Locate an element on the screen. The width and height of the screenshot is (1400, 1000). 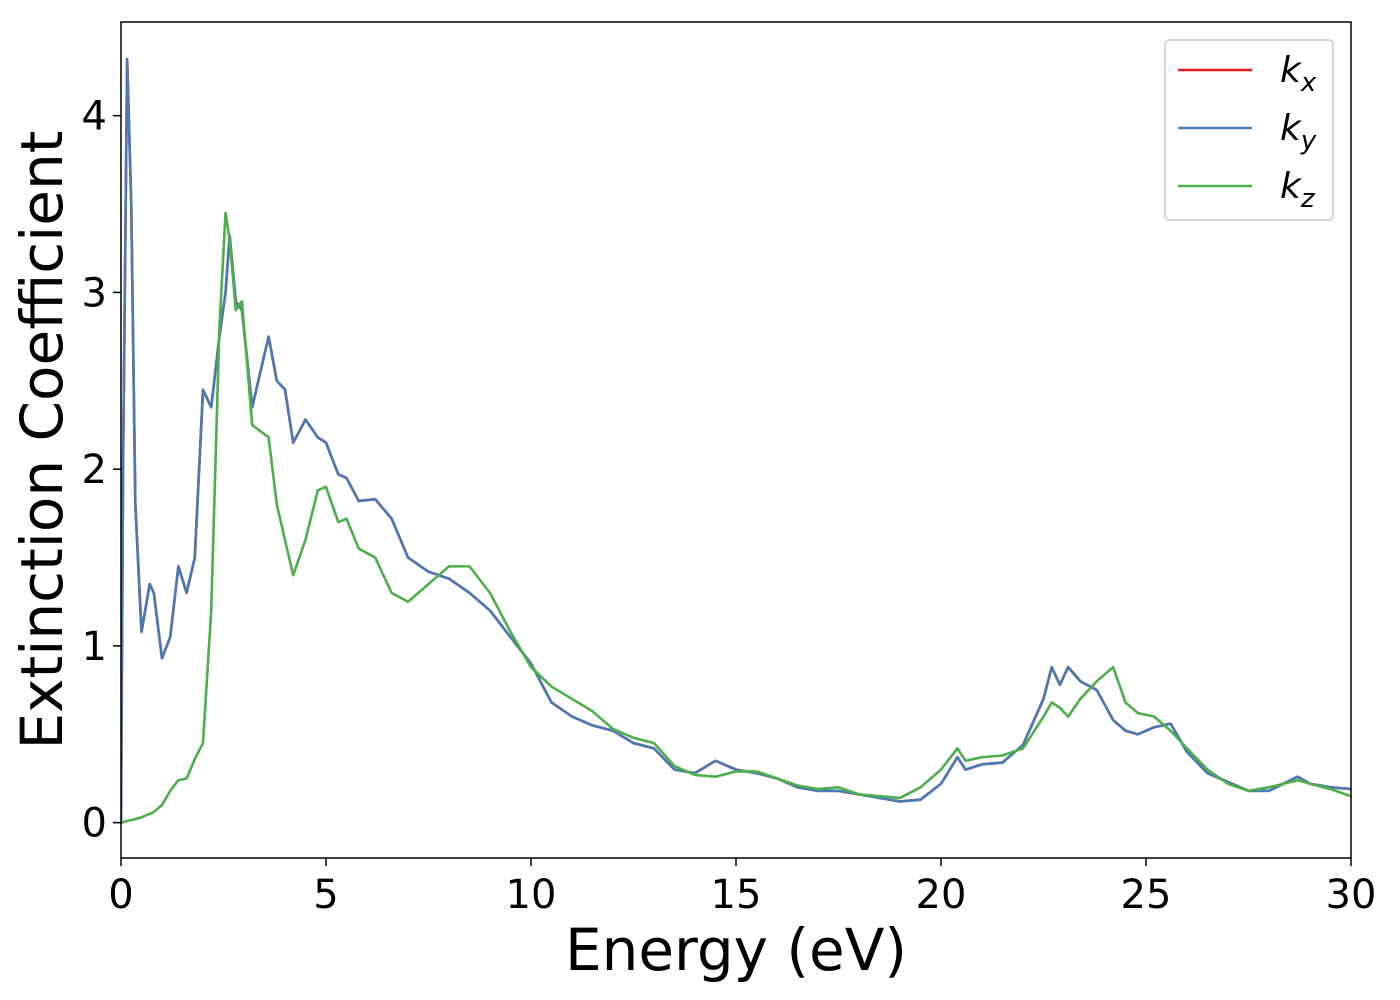
legend-label: kx is located at coordinates (1298, 74).